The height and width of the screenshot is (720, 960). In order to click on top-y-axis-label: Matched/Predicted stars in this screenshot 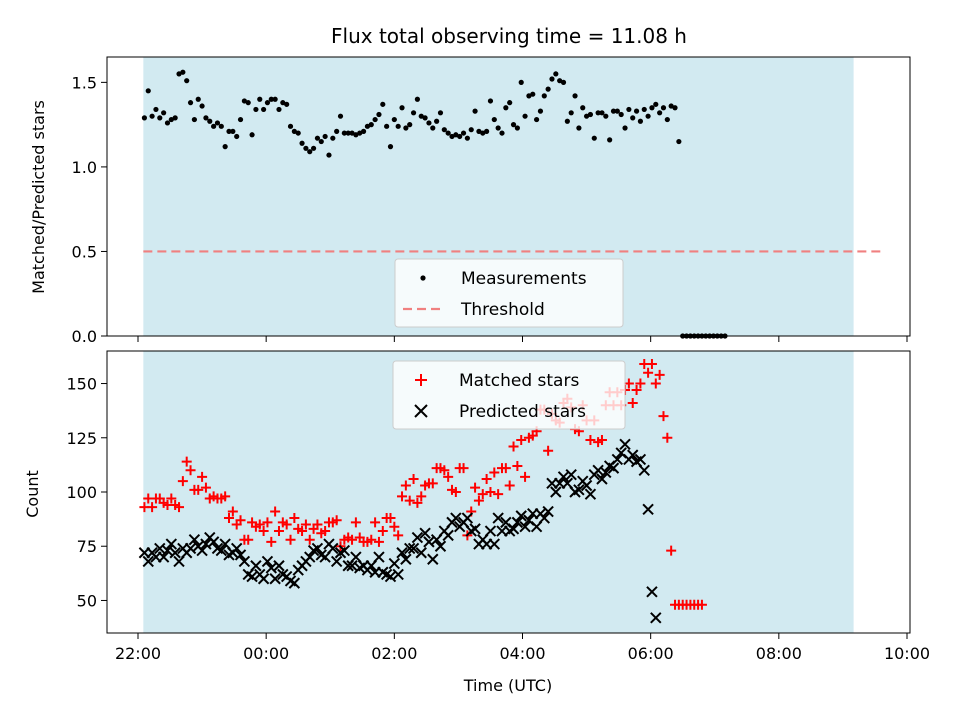, I will do `click(38, 197)`.